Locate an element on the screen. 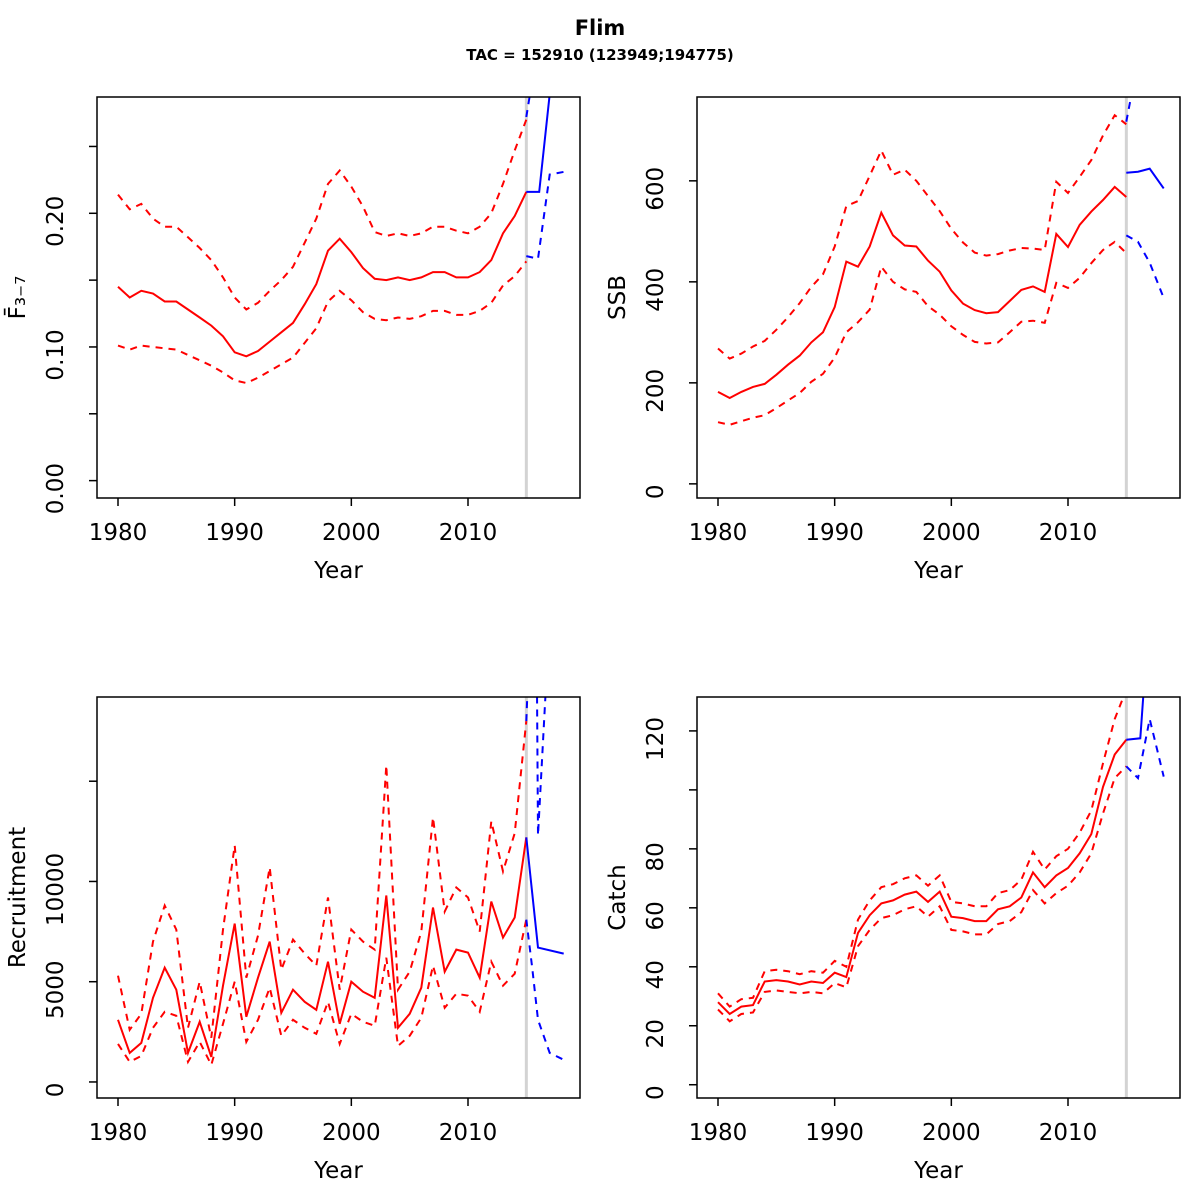 The height and width of the screenshot is (1200, 1200). recruitment-x-axis-title: Year is located at coordinates (338, 1171).